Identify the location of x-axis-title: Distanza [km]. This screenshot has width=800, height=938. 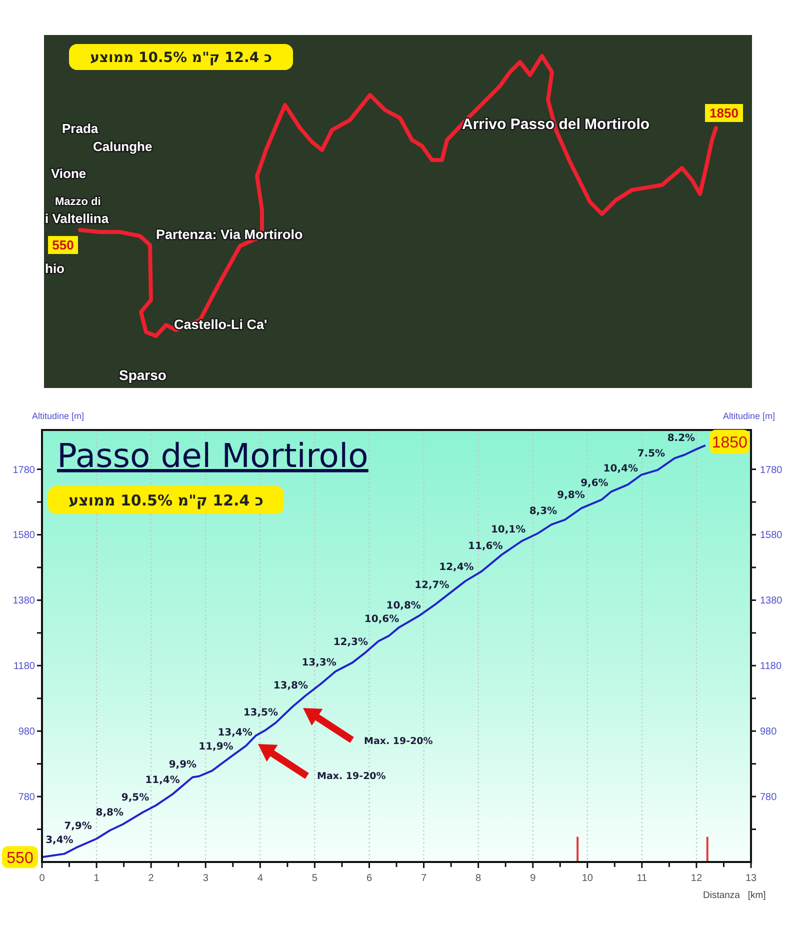
(734, 895).